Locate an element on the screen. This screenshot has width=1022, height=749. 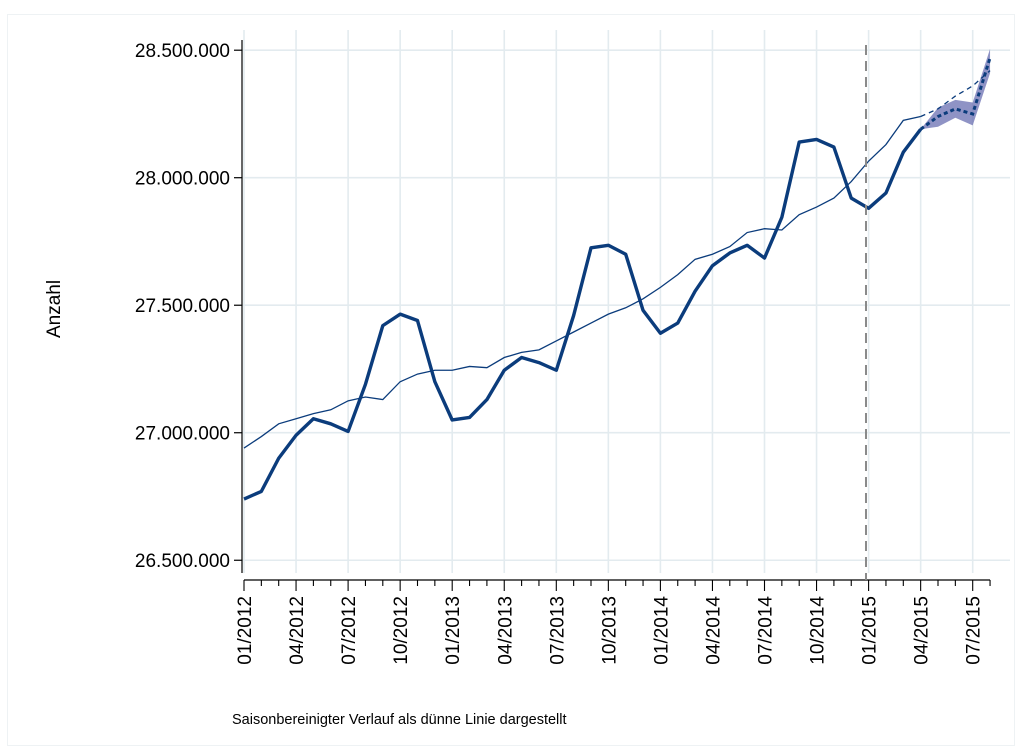
x-tick-label: 10/2013 is located at coordinates (609, 630).